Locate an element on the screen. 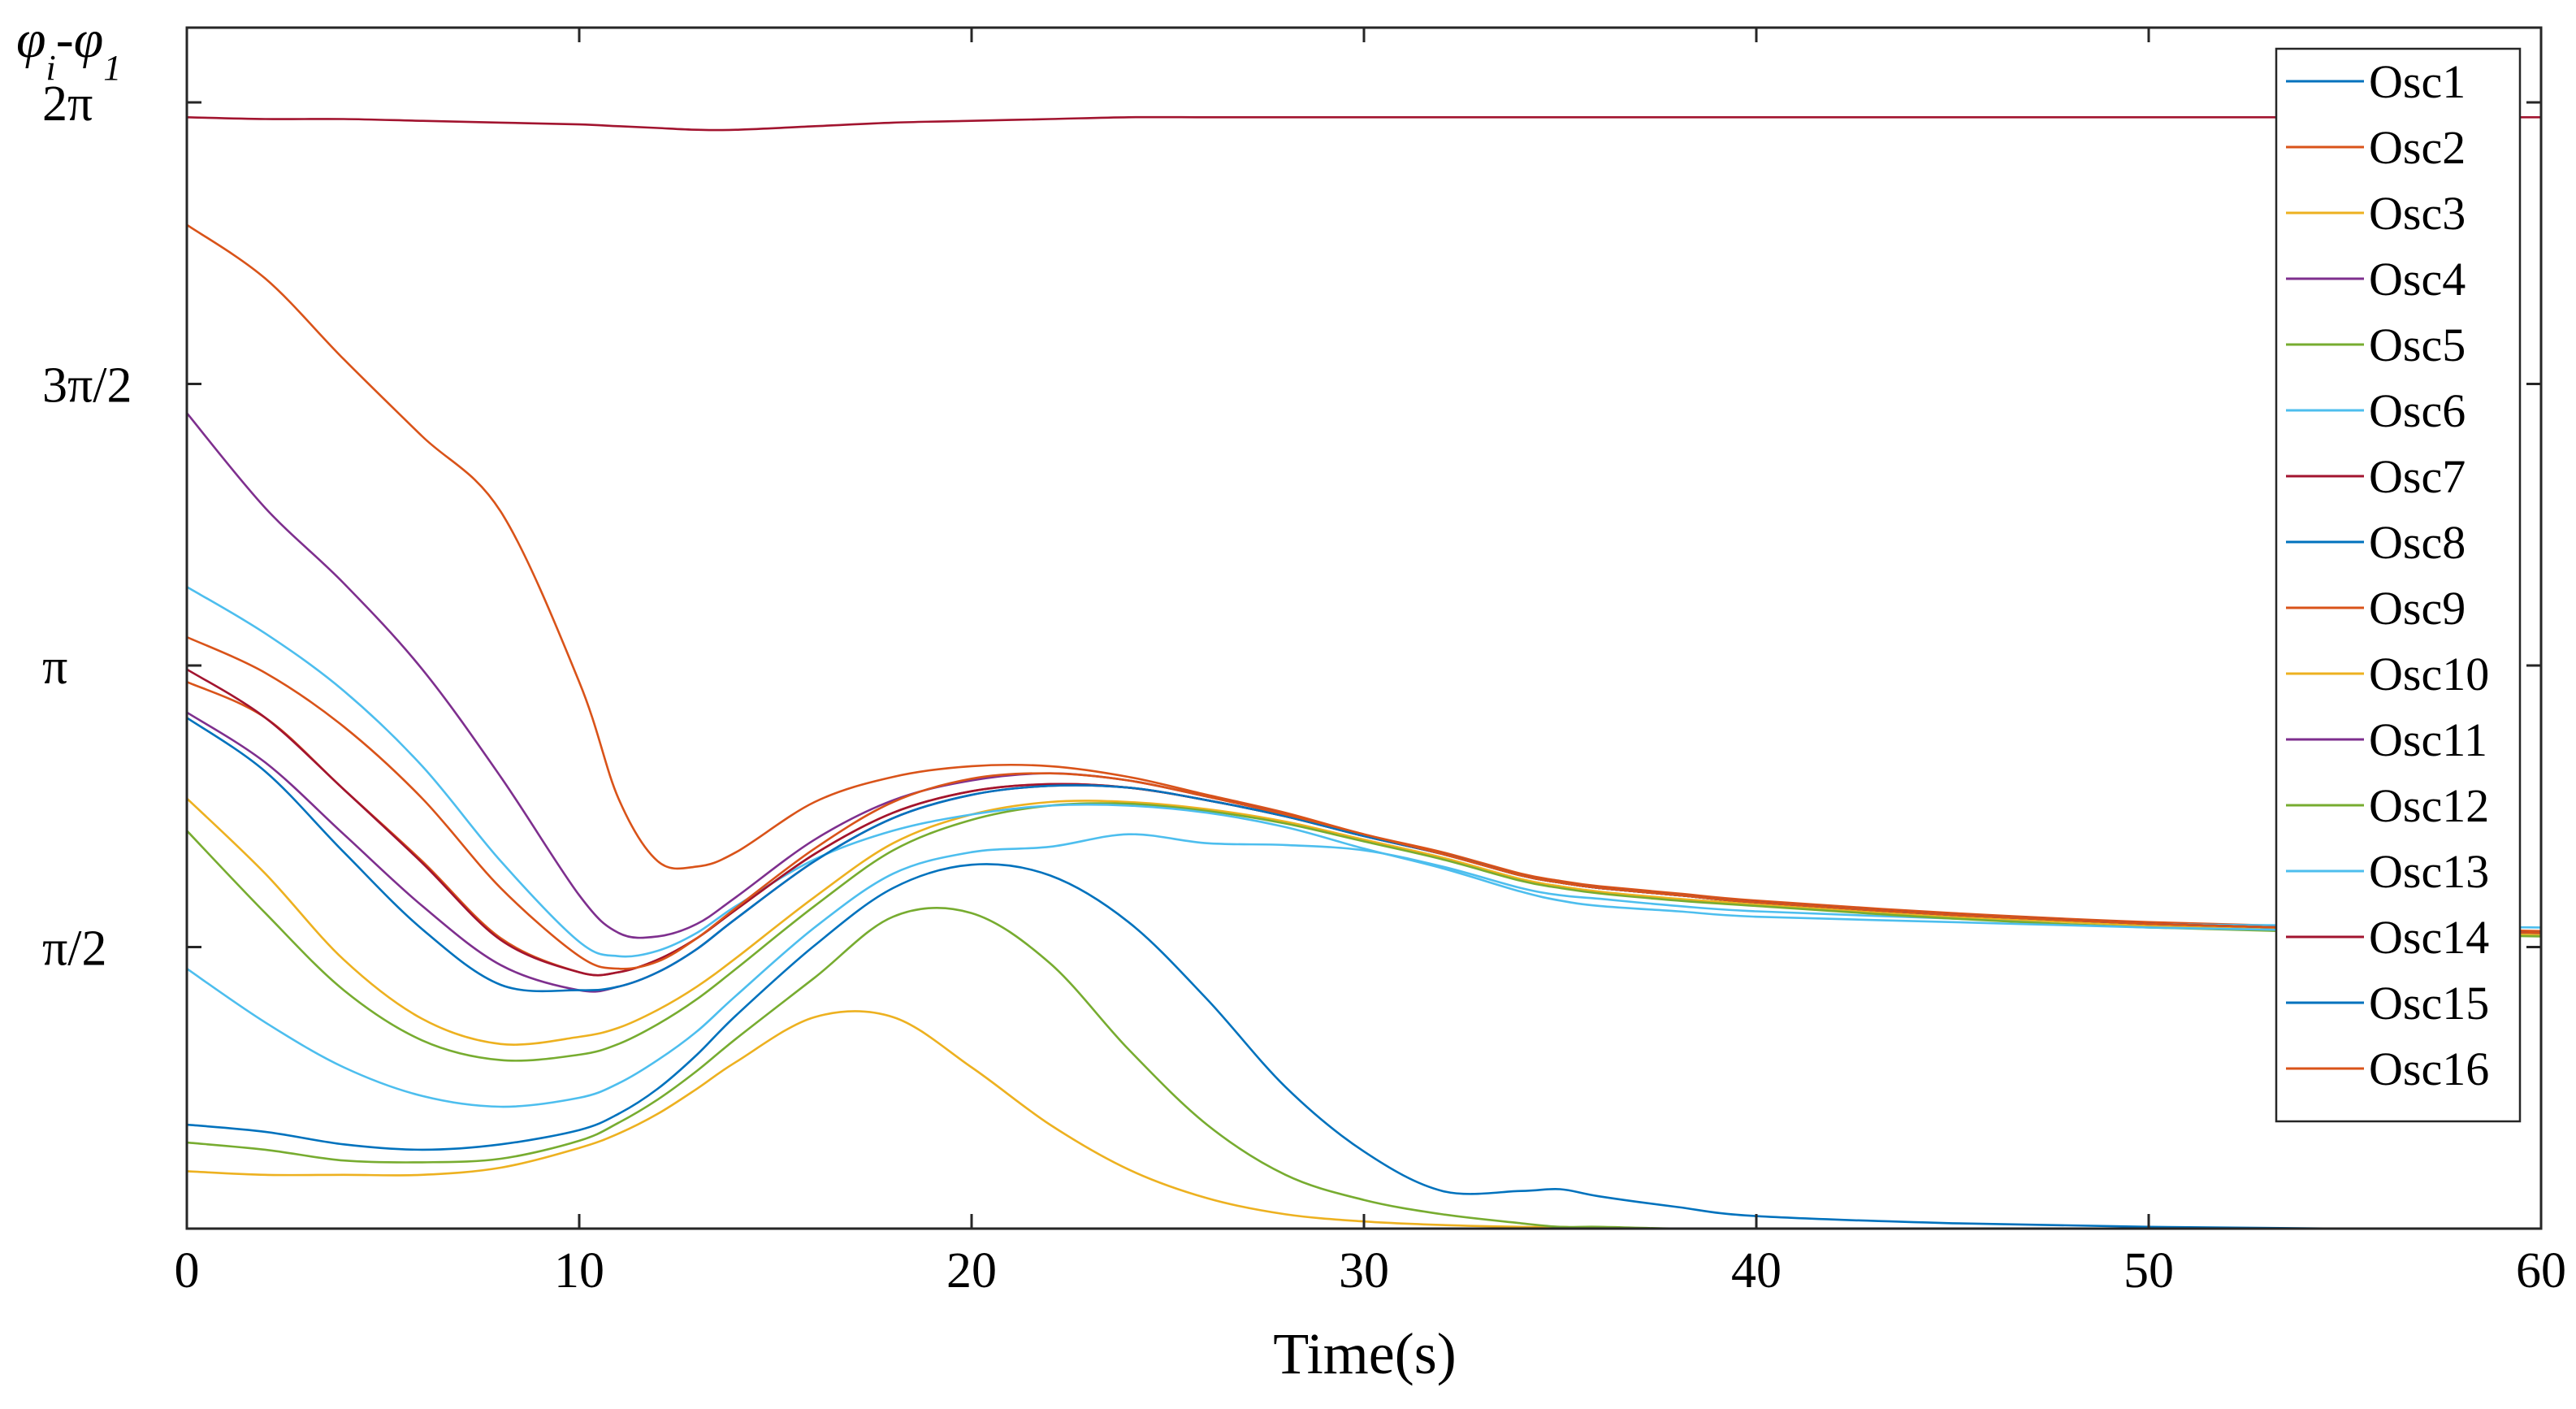 The height and width of the screenshot is (1409, 2576). legend-label: Osc10 is located at coordinates (2429, 674).